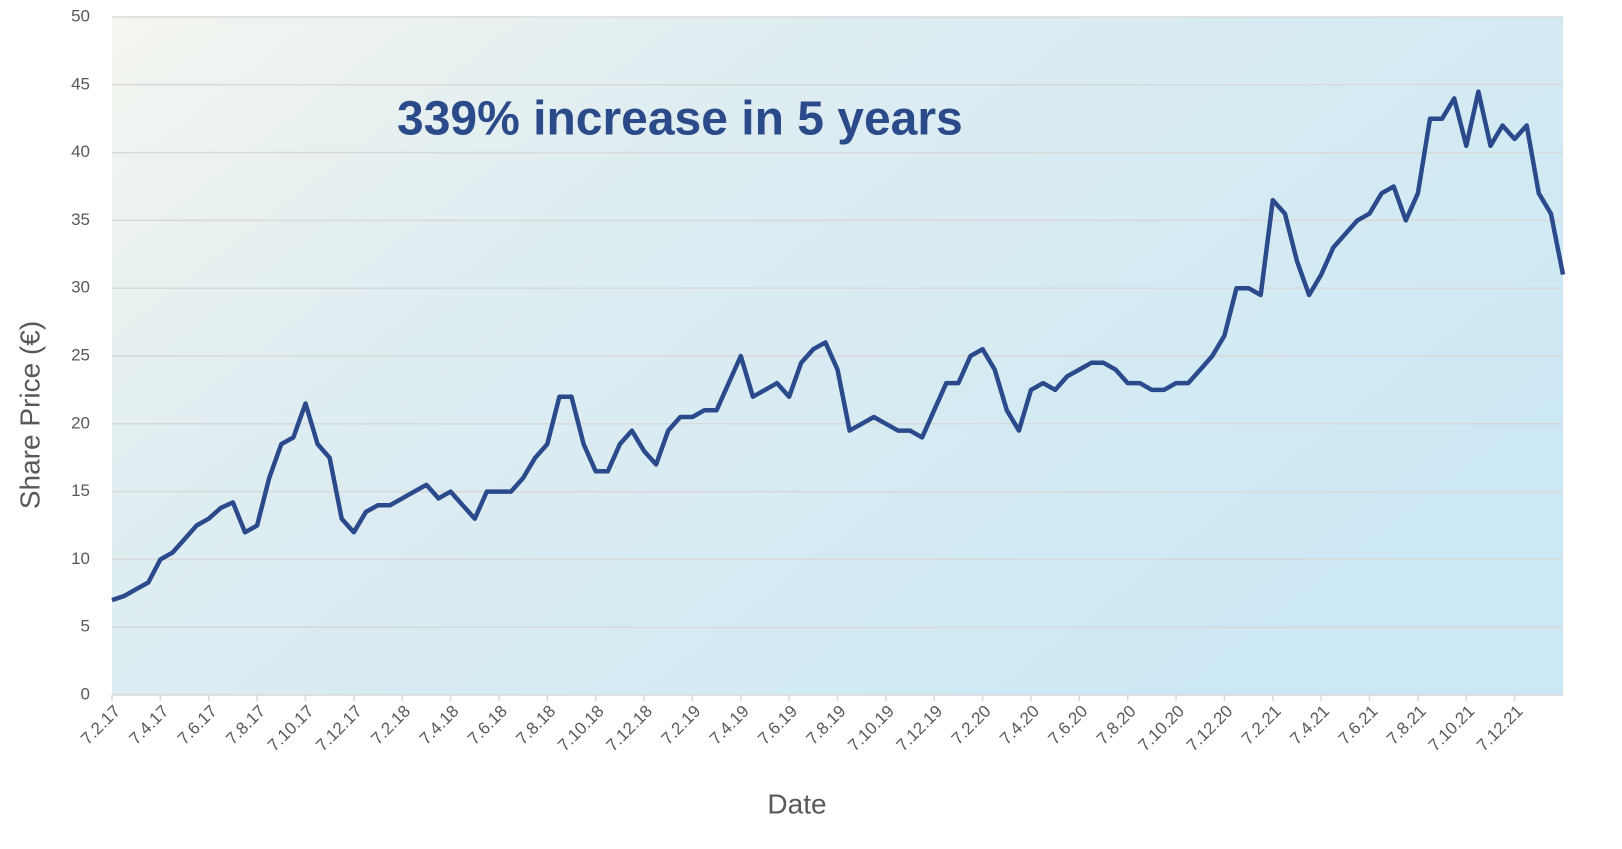  What do you see at coordinates (1261, 725) in the screenshot?
I see `x-tick-label: 7.2.21` at bounding box center [1261, 725].